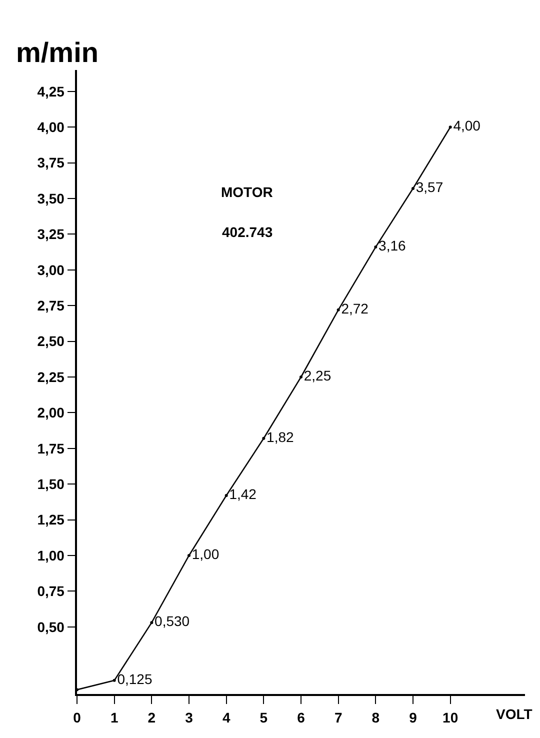  Describe the element at coordinates (355, 308) in the screenshot. I see `data-label: 2,72` at that location.